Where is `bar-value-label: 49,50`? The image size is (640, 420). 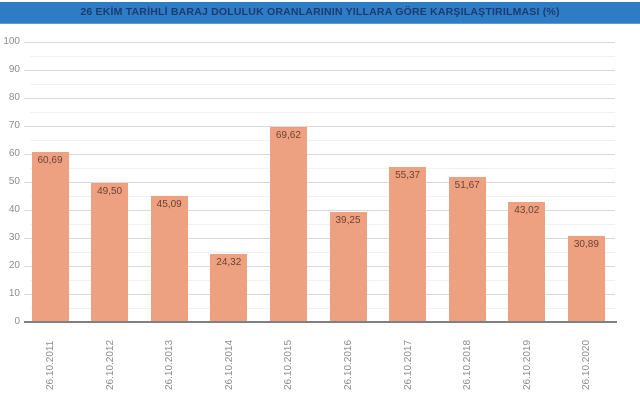
bar-value-label: 49,50 is located at coordinates (110, 192).